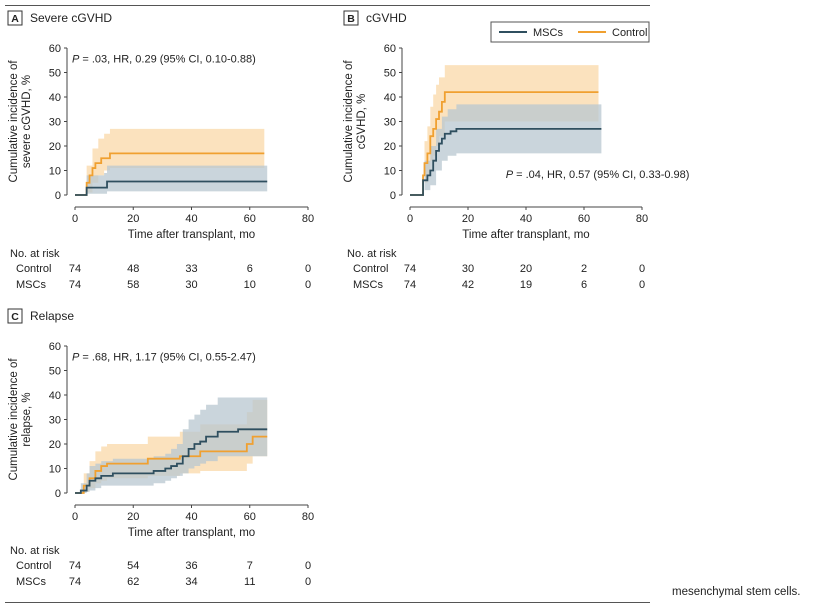  I want to click on risk-value: 48, so click(133, 269).